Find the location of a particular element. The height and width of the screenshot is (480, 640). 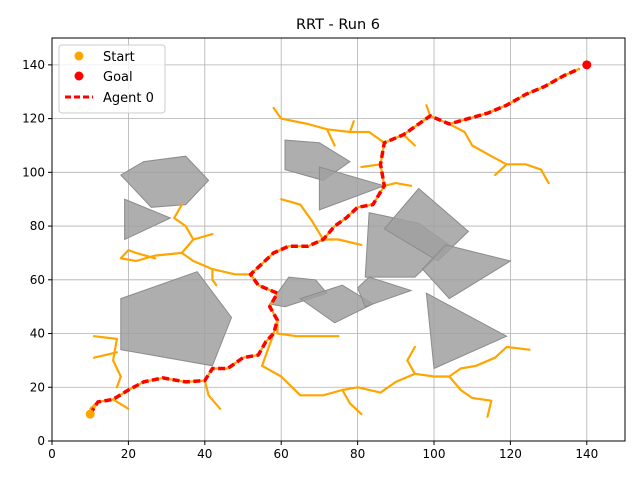

x-tick-label: 40 is located at coordinates (204, 454).